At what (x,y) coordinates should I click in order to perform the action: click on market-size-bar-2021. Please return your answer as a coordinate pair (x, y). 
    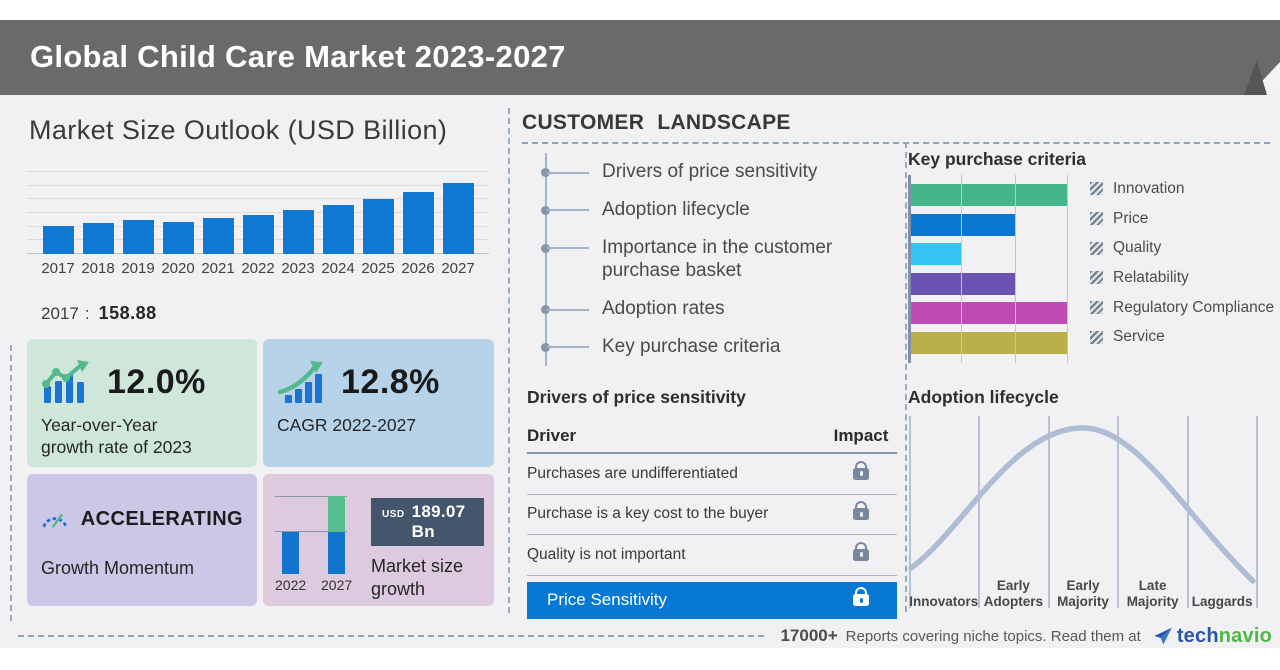
    Looking at the image, I should click on (218, 236).